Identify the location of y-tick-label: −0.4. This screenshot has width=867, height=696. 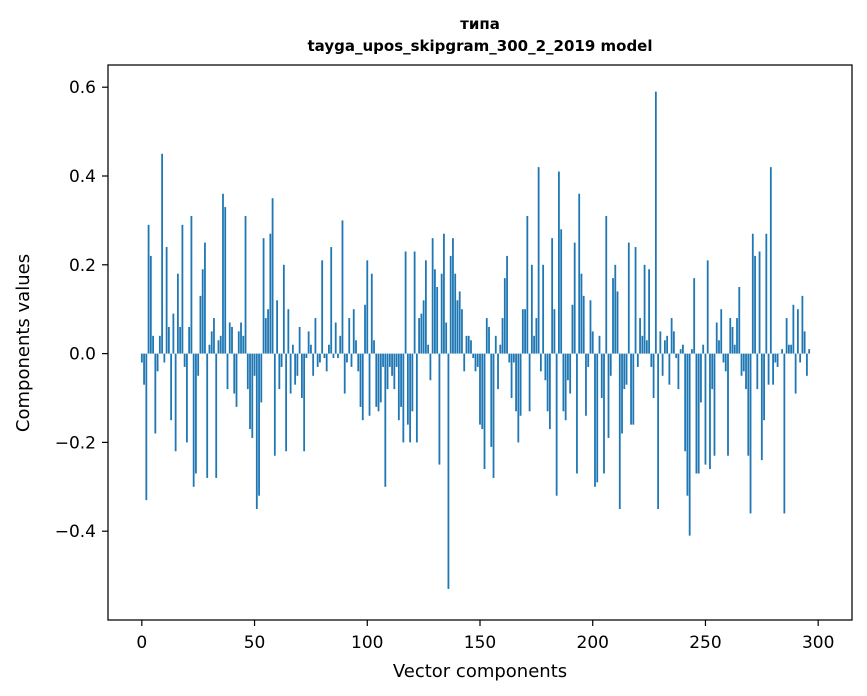
(75, 532).